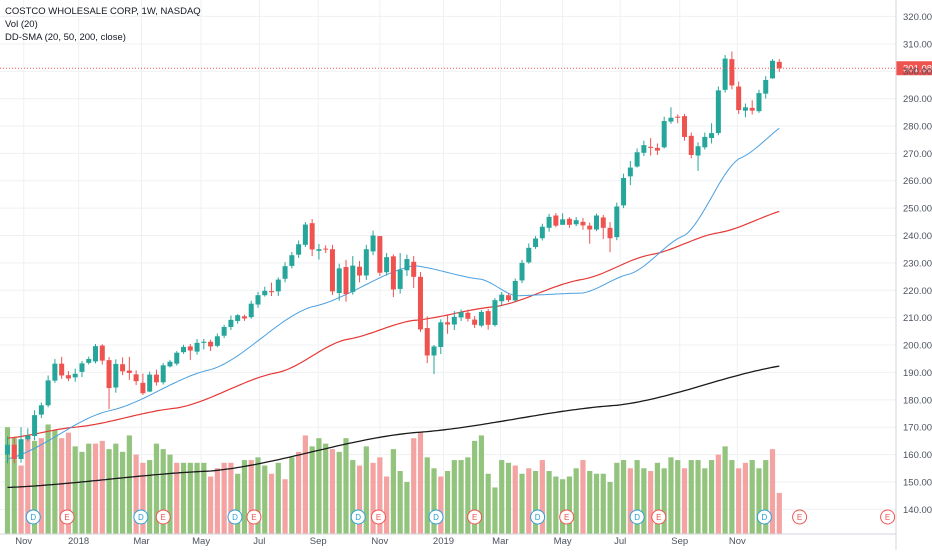 This screenshot has height=555, width=932. Describe the element at coordinates (318, 541) in the screenshot. I see `x-tick-label: Sep` at that location.